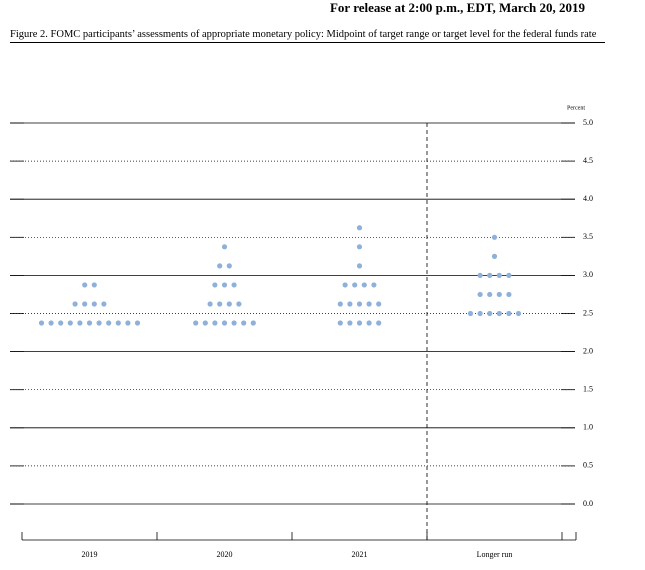 This screenshot has height=570, width=645. What do you see at coordinates (360, 554) in the screenshot?
I see `x-tick-label: 2021` at bounding box center [360, 554].